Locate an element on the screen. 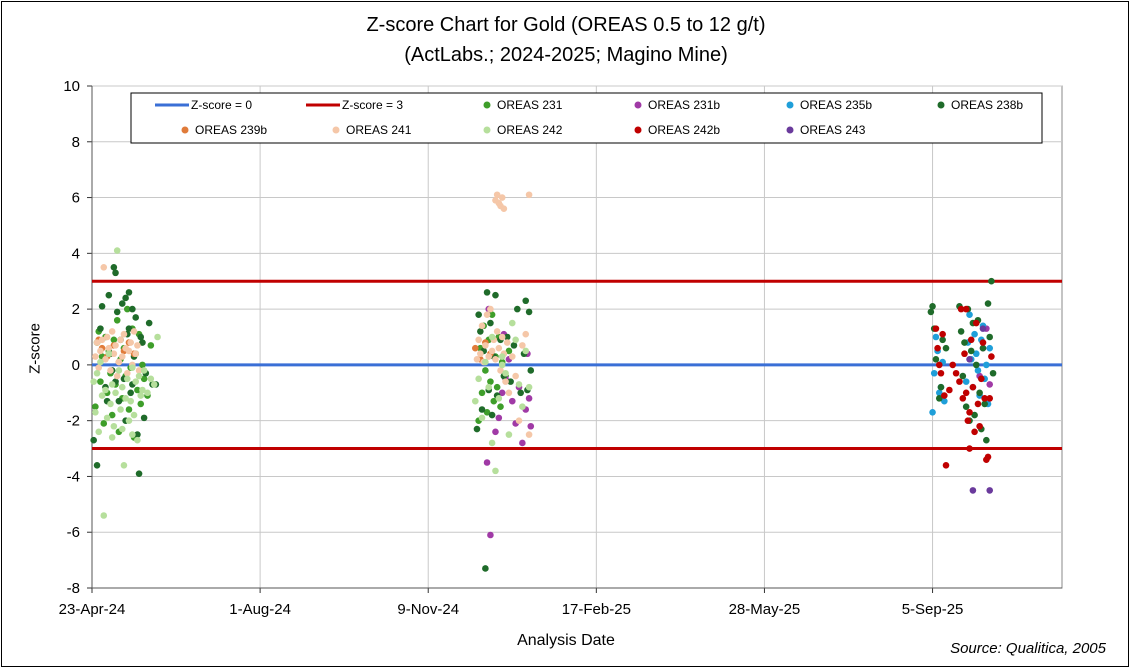  y-tick-label: -2 is located at coordinates (73, 421).